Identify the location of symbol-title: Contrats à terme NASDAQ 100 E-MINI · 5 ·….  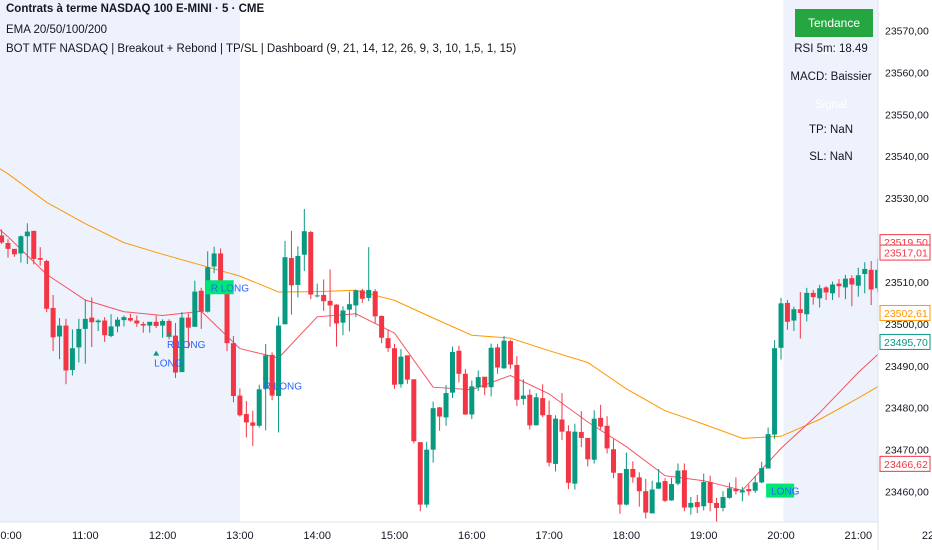
(135, 9).